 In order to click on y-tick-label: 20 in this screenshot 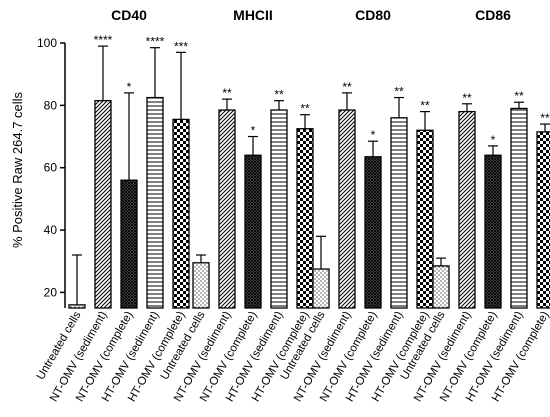, I will do `click(51, 292)`.